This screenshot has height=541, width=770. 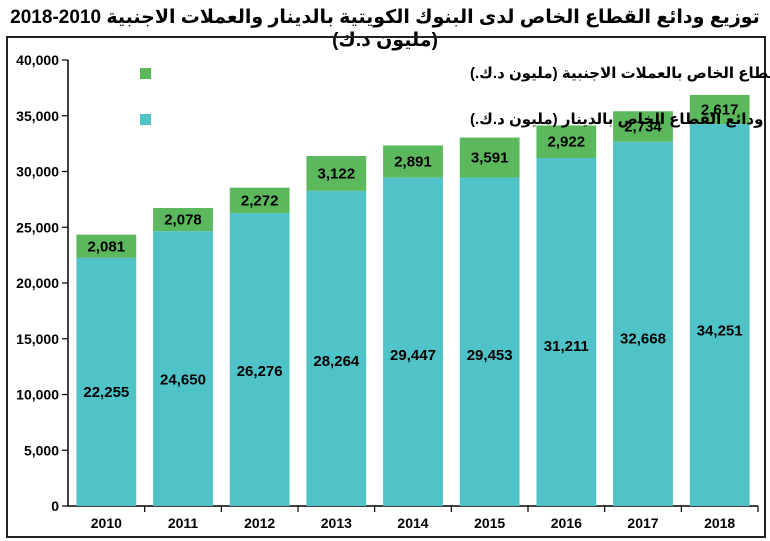 I want to click on data-label-dinar: 29,447, so click(x=413, y=355).